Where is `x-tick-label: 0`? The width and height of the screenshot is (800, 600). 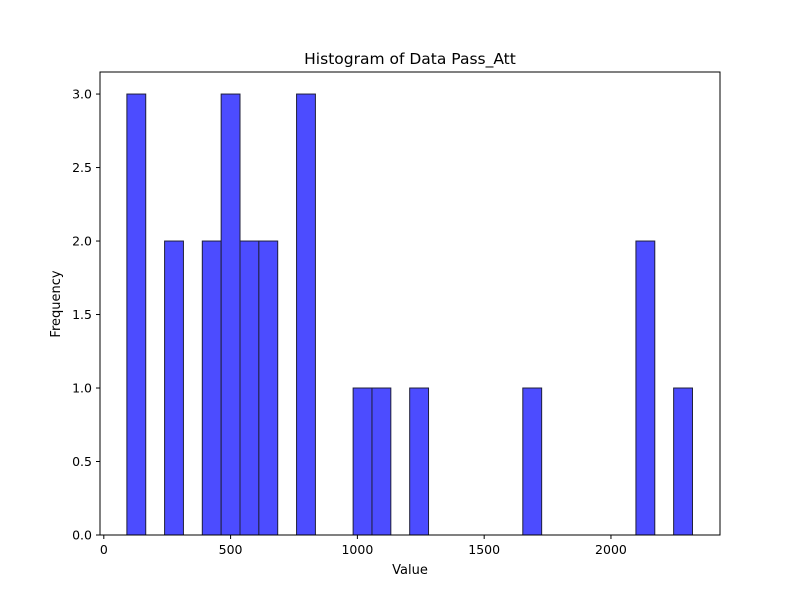 x-tick-label: 0 is located at coordinates (104, 549).